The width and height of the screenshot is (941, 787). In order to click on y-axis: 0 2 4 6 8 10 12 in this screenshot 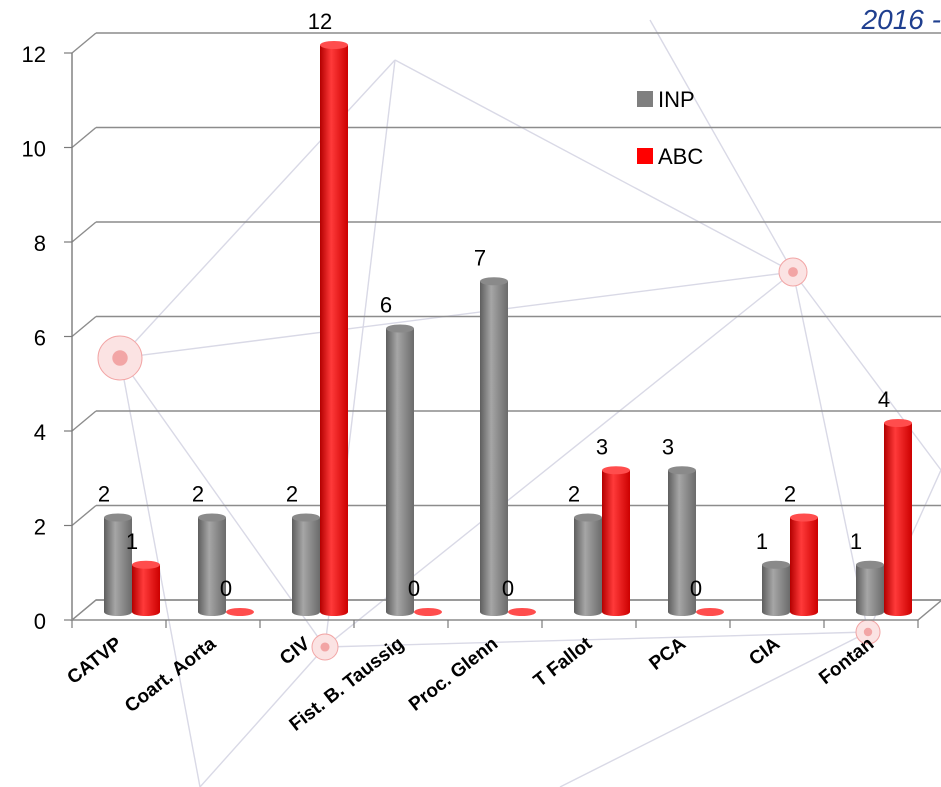, I will do `click(47, 338)`.